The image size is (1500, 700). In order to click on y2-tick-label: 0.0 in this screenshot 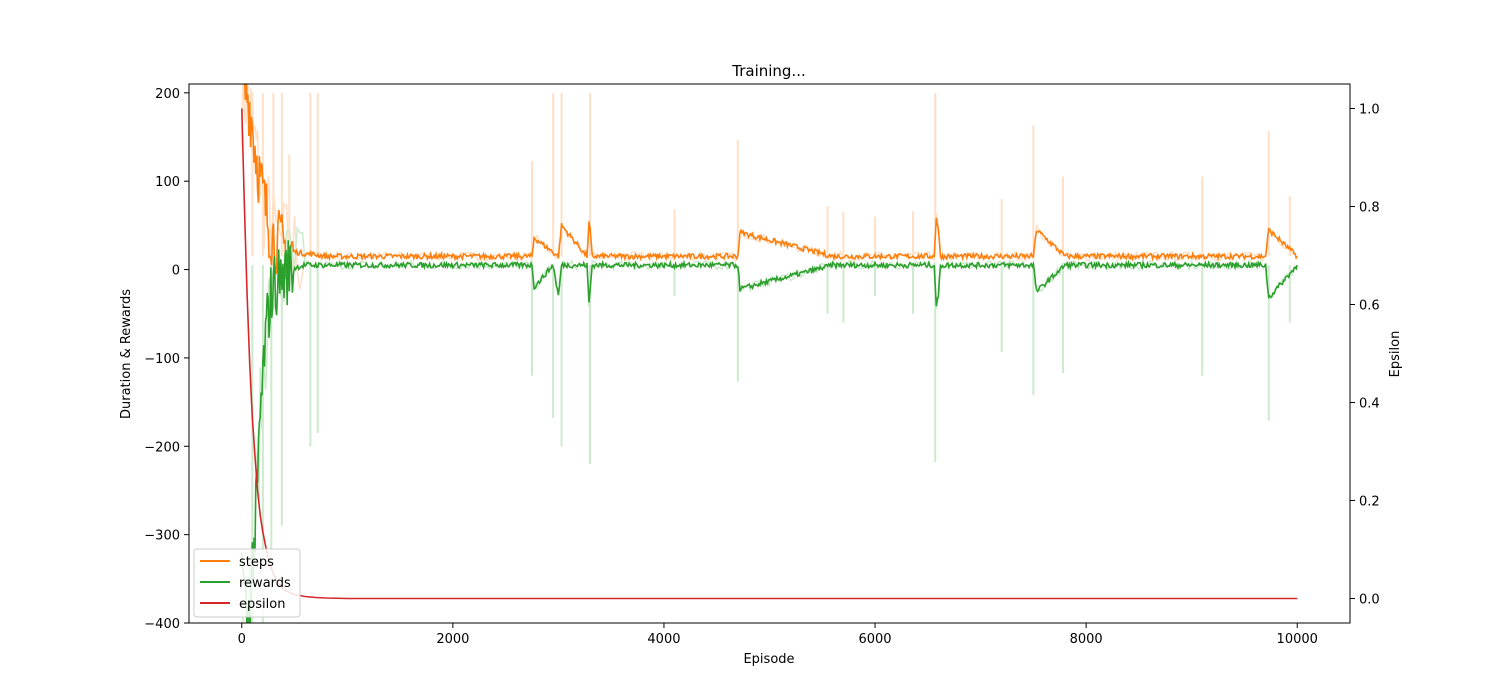, I will do `click(1369, 600)`.